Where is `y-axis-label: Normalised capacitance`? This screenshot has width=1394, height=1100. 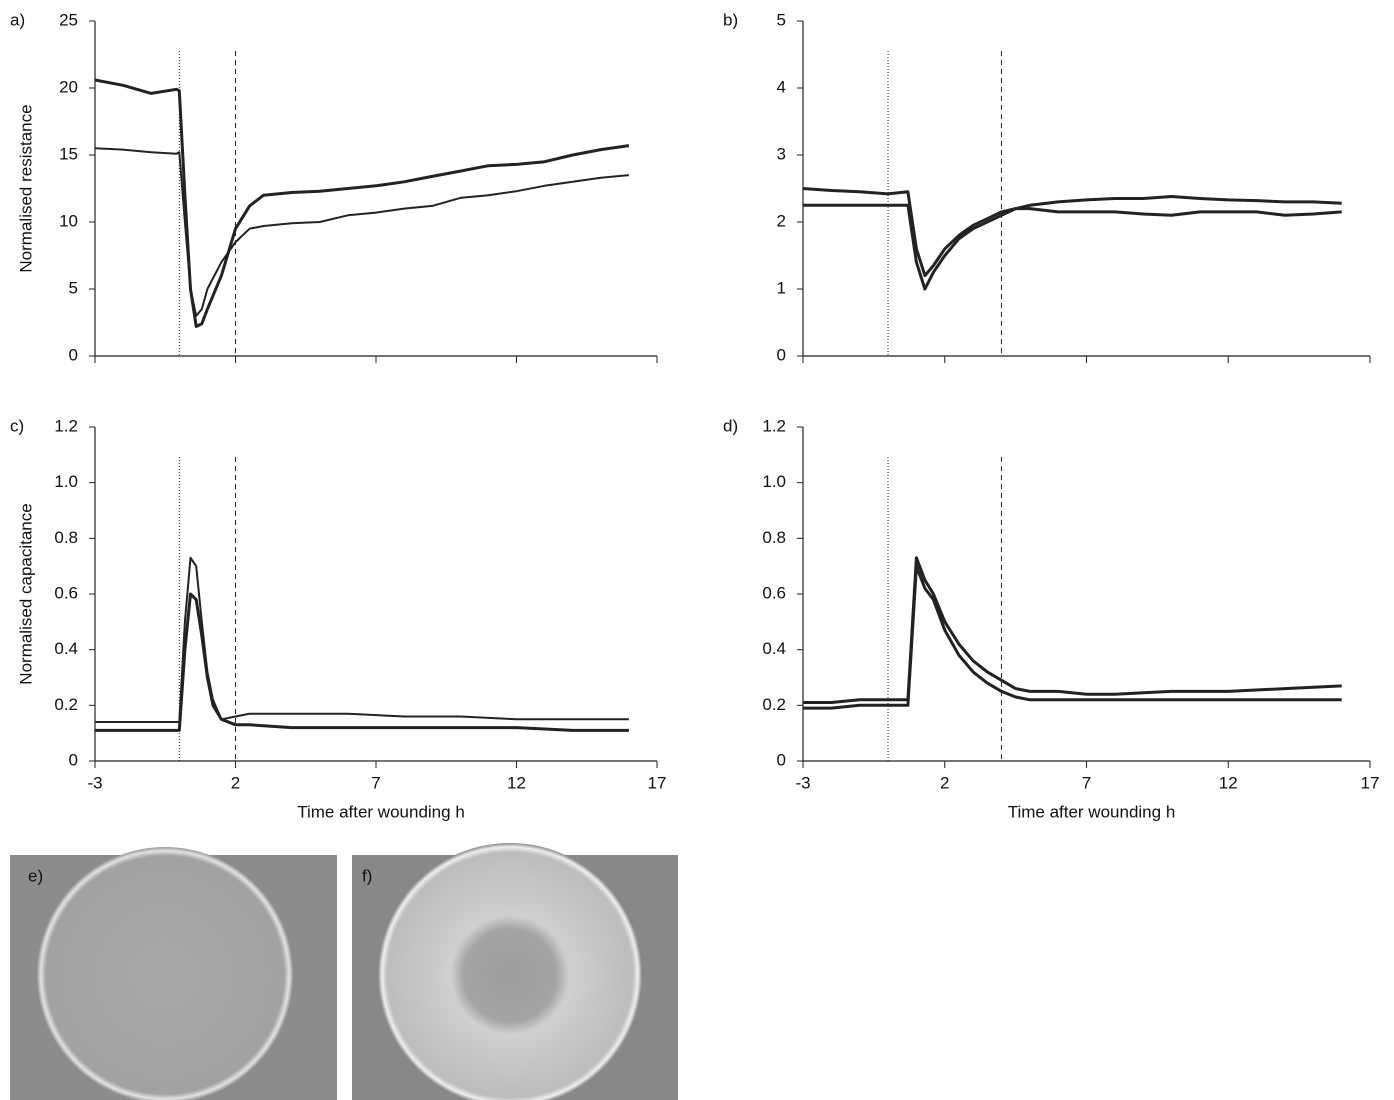 y-axis-label: Normalised capacitance is located at coordinates (25, 593).